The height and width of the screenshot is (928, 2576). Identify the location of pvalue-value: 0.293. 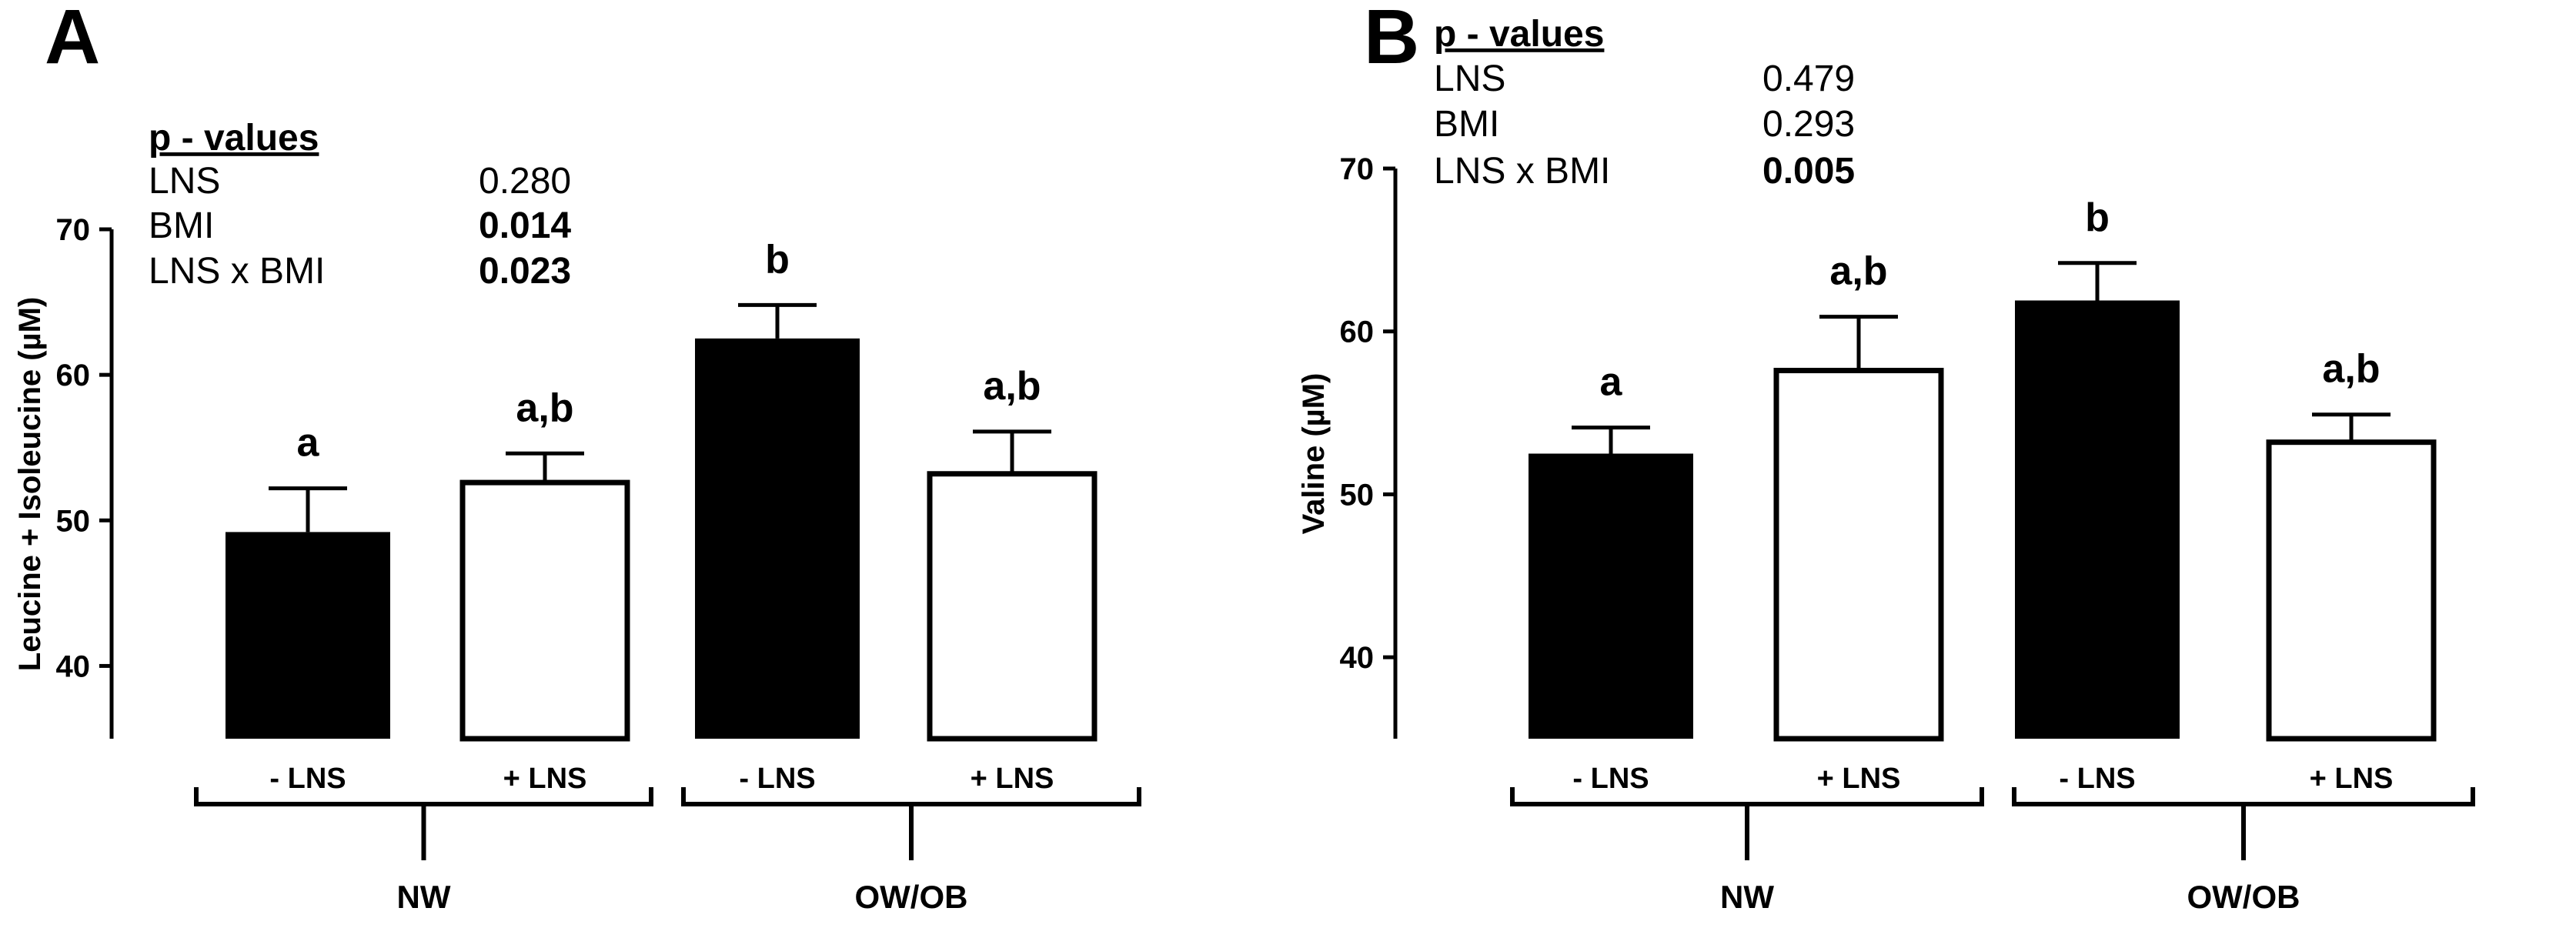
(1808, 124).